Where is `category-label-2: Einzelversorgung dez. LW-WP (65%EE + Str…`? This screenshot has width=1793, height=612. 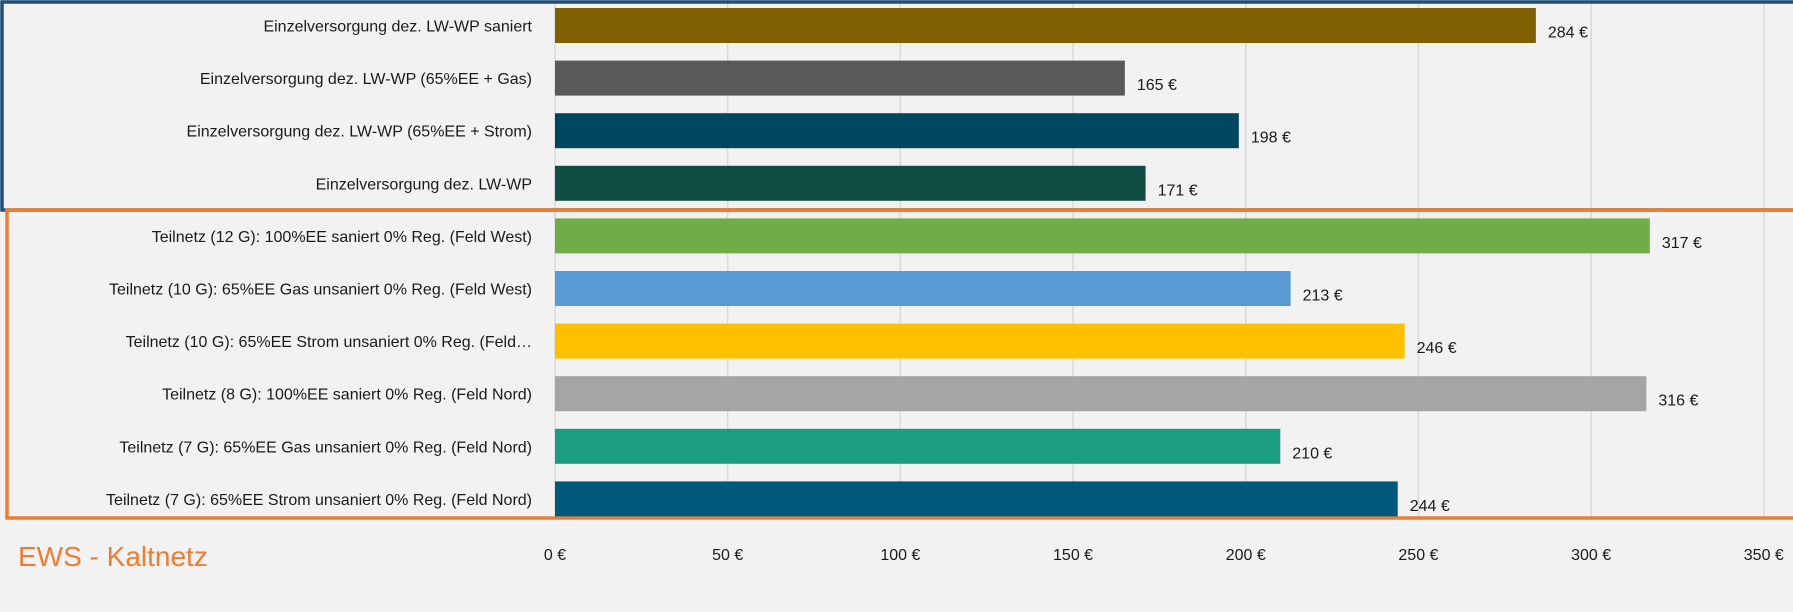
category-label-2: Einzelversorgung dez. LW-WP (65%EE + Str… is located at coordinates (359, 132).